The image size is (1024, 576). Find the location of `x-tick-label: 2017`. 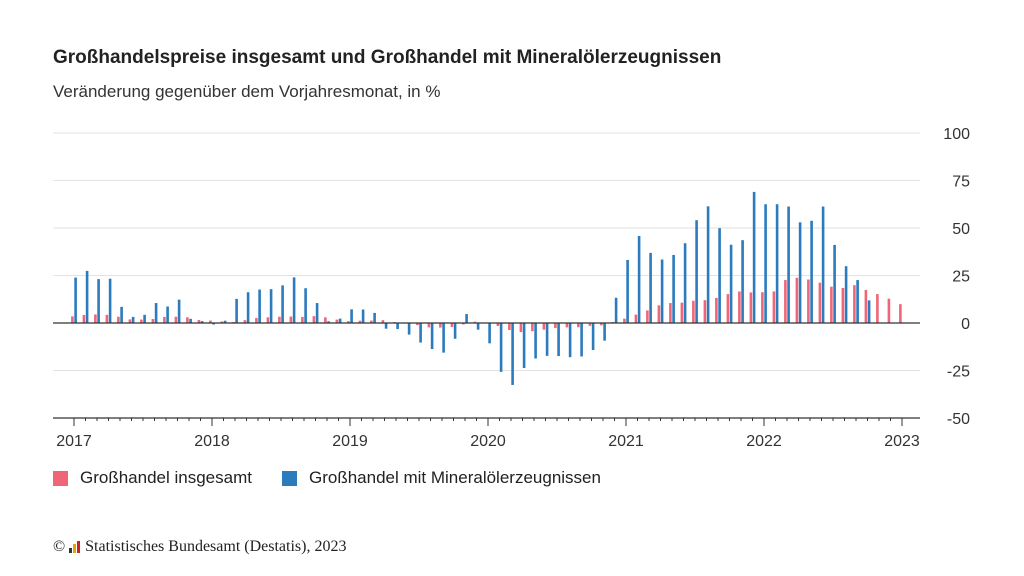

x-tick-label: 2017 is located at coordinates (74, 441).